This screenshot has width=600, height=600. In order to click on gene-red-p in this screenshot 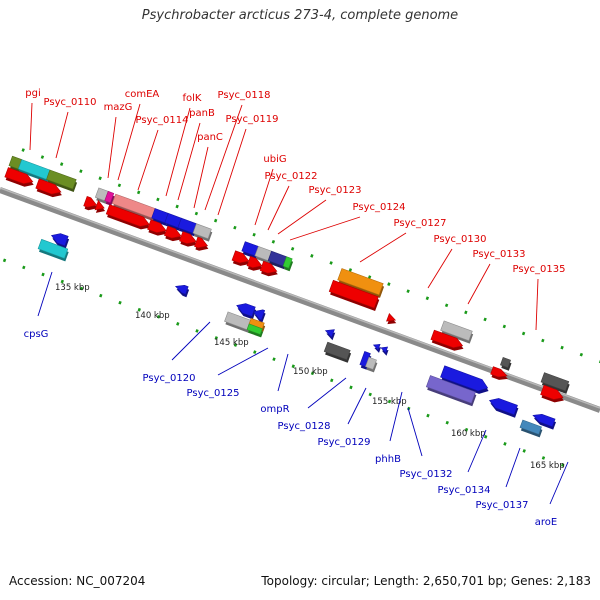, I will do `click(499, 372)`.